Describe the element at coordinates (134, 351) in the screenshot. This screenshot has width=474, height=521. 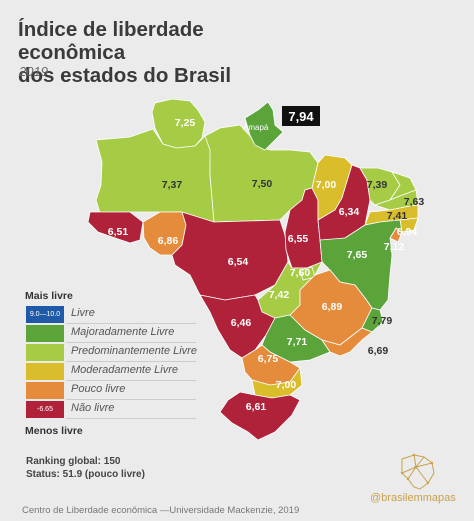
I see `legend-label: Predominantemente Livre` at that location.